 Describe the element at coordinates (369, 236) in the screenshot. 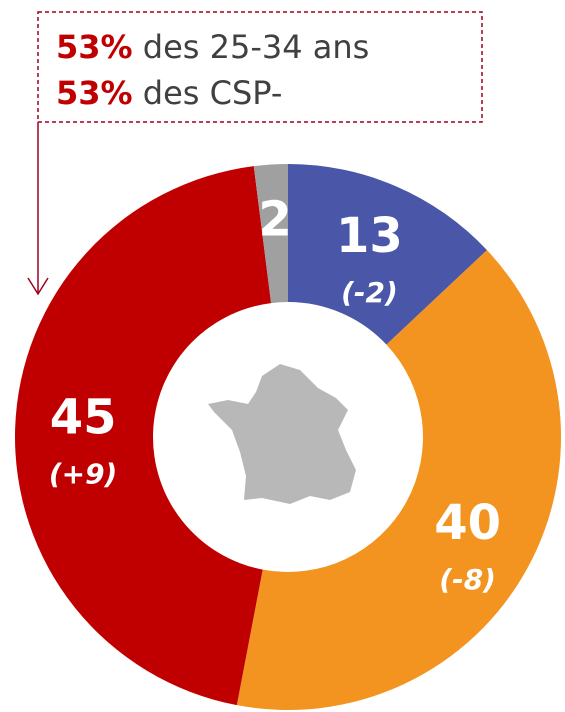

I see `value-label: 13` at that location.